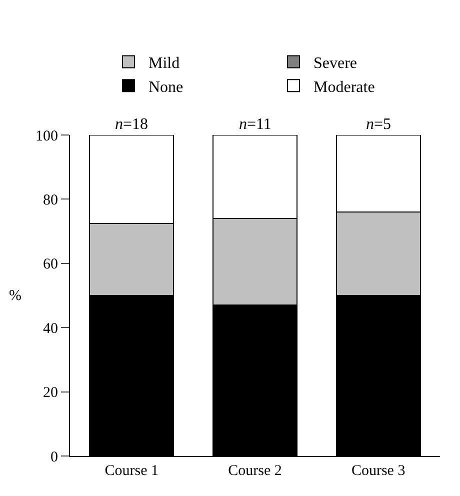 This screenshot has height=496, width=460. What do you see at coordinates (47, 136) in the screenshot?
I see `y-tick-label: 100` at bounding box center [47, 136].